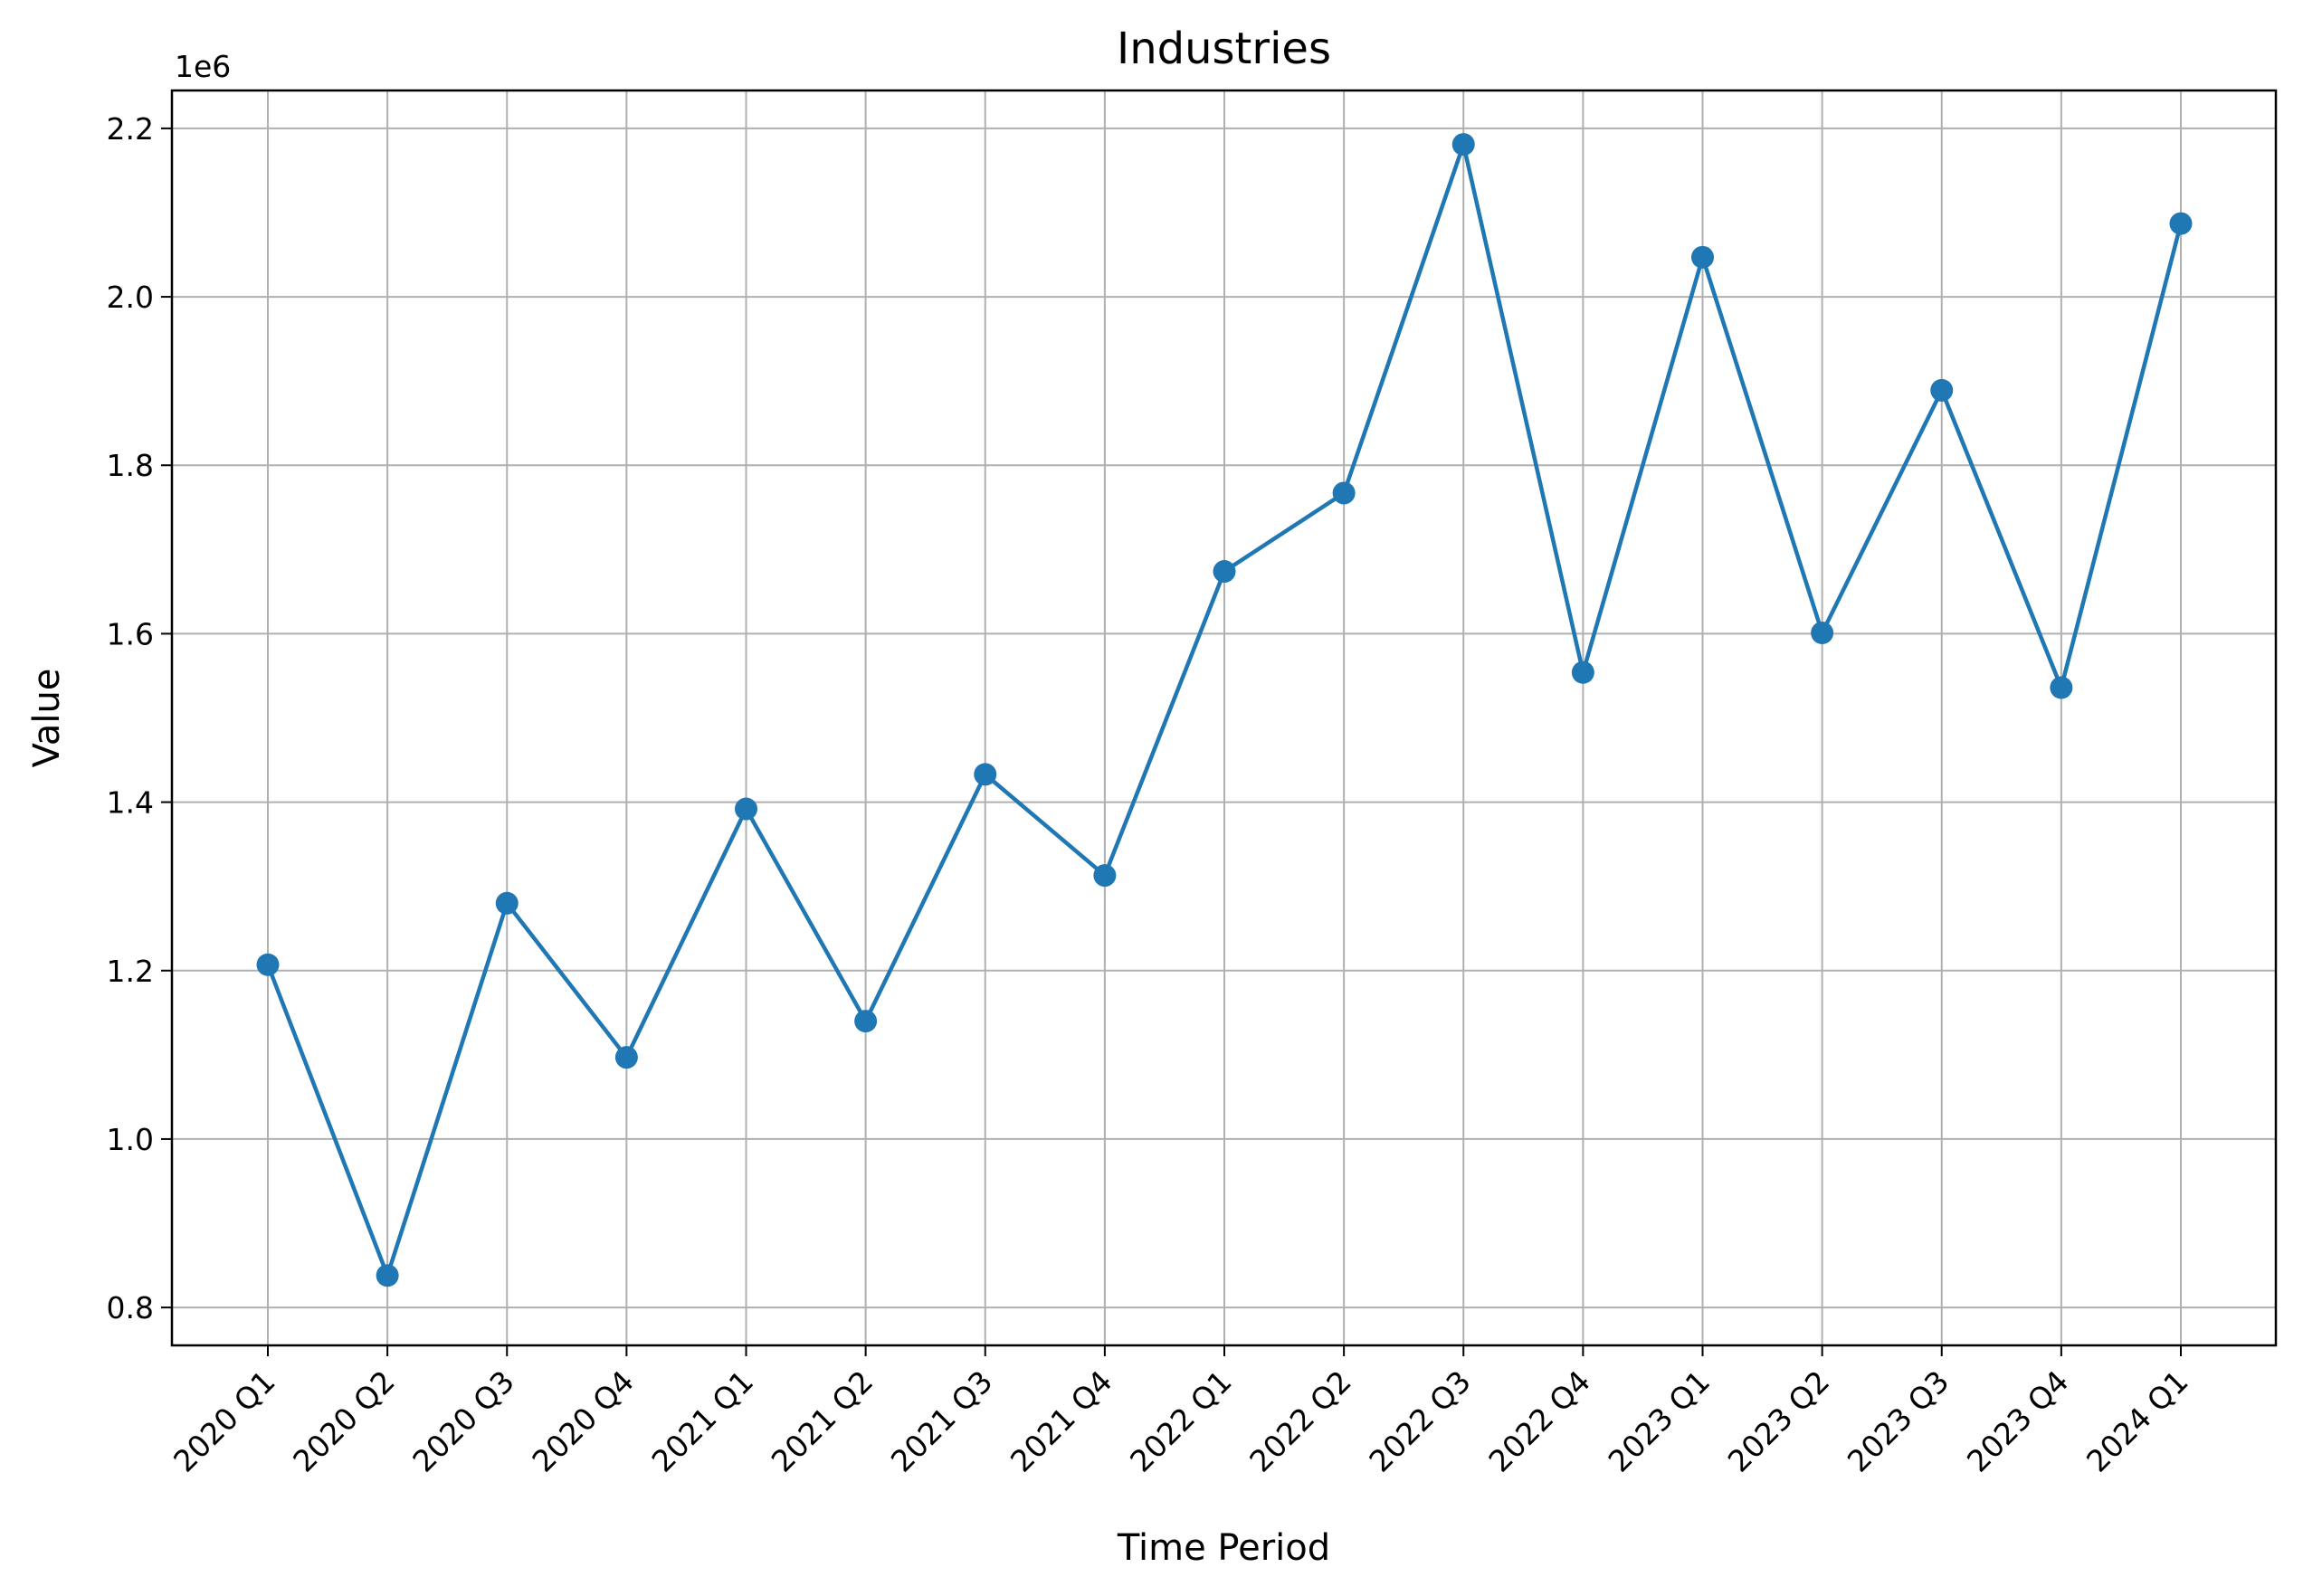 The width and height of the screenshot is (2303, 1596). Describe the element at coordinates (130, 297) in the screenshot. I see `y-tick-label: 2.0` at that location.